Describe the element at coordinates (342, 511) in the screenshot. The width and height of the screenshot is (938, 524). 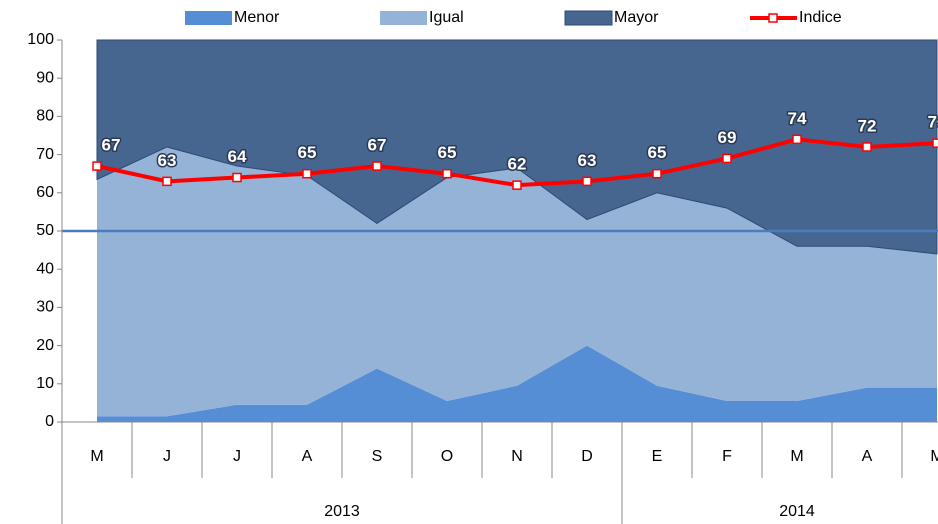
I see `x-group-label: 2013` at that location.